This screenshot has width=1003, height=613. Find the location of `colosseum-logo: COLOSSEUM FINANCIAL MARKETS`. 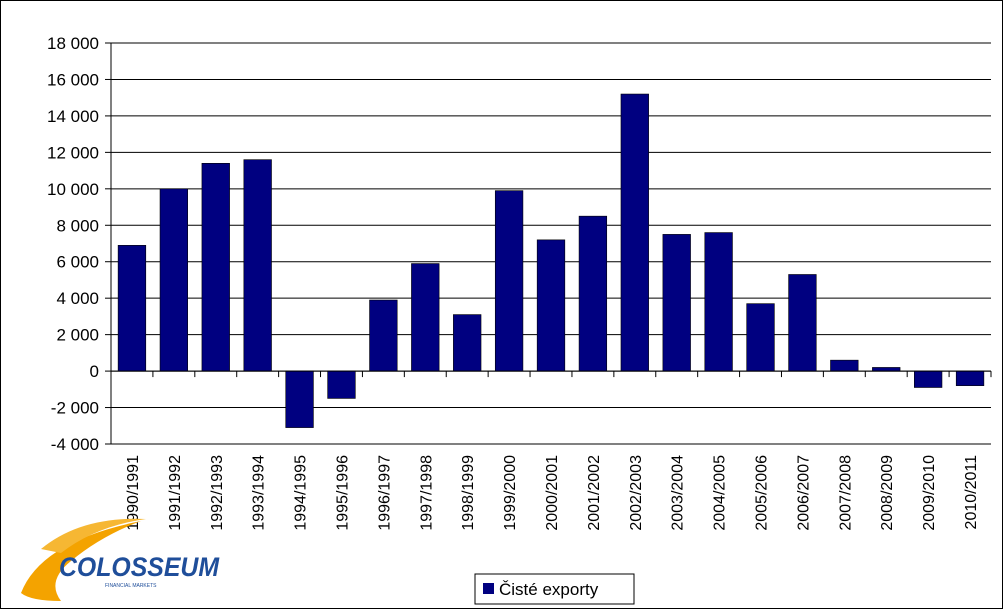

colosseum-logo: COLOSSEUM FINANCIAL MARKETS is located at coordinates (120, 559).